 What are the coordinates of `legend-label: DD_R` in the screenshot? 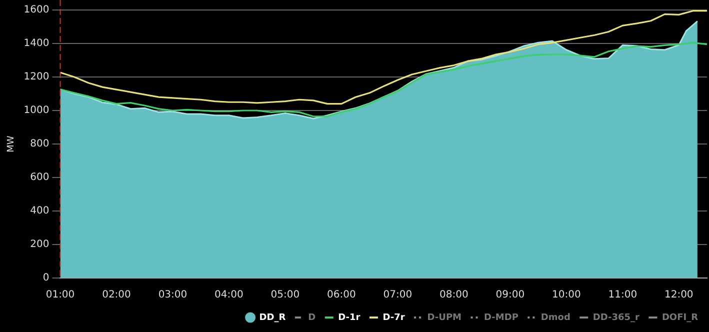 It's located at (272, 317).